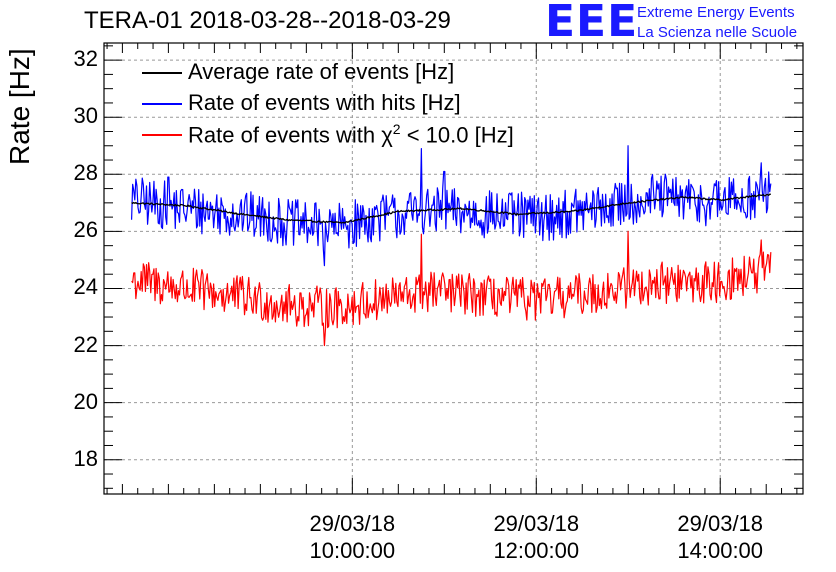 The height and width of the screenshot is (572, 836). I want to click on x-tick-label: 29/03/18 14:00:00, so click(720, 537).